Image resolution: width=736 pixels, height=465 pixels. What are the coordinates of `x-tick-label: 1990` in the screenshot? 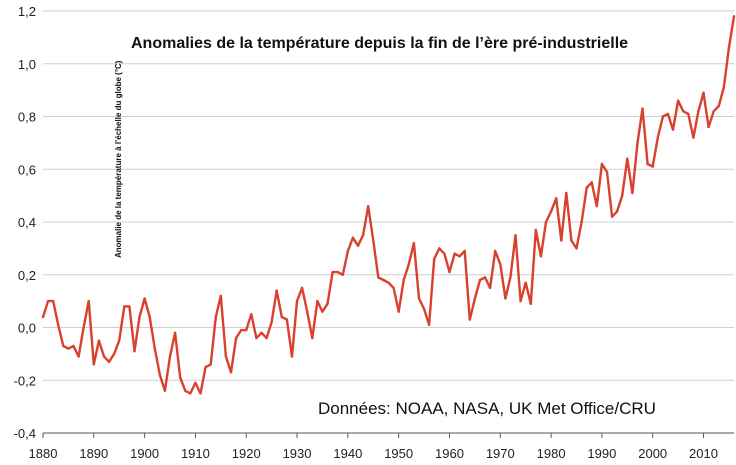 It's located at (601, 453).